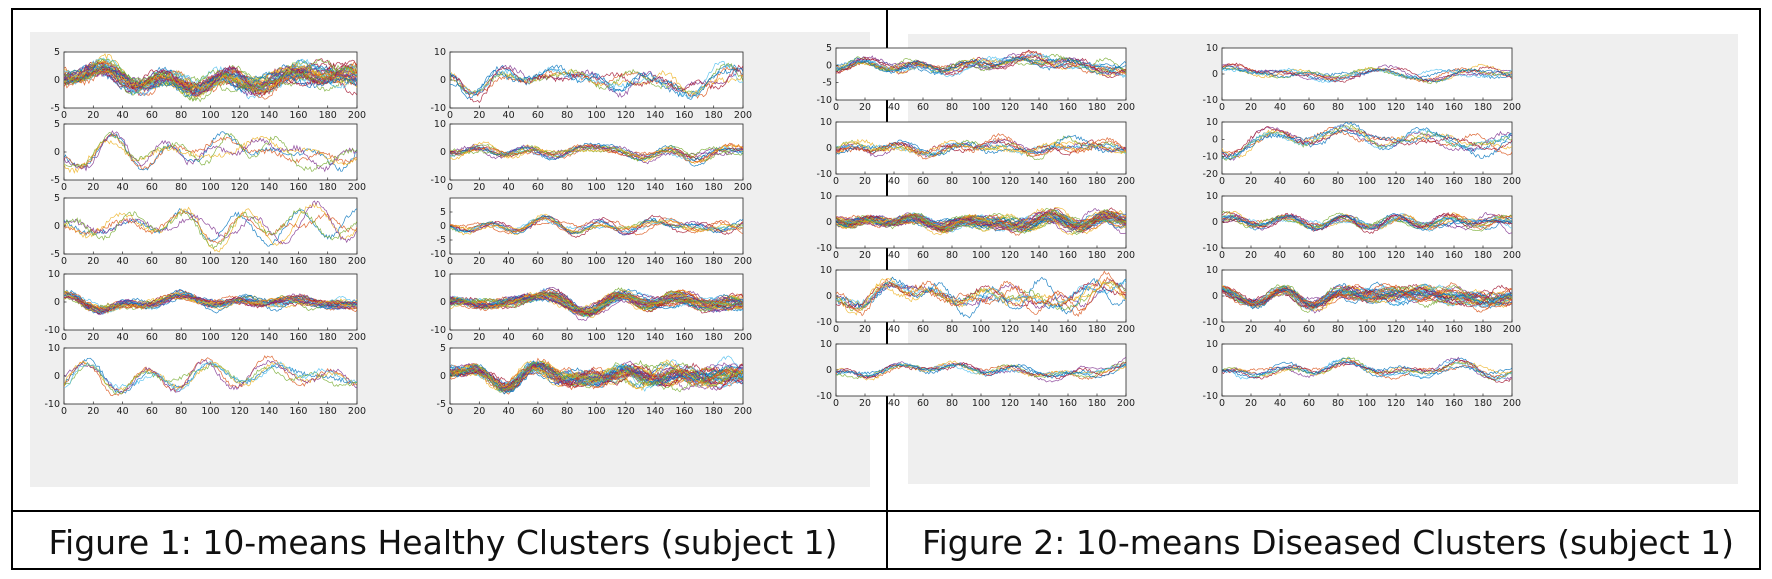  I want to click on y-tick-label: 5, so click(57, 198).